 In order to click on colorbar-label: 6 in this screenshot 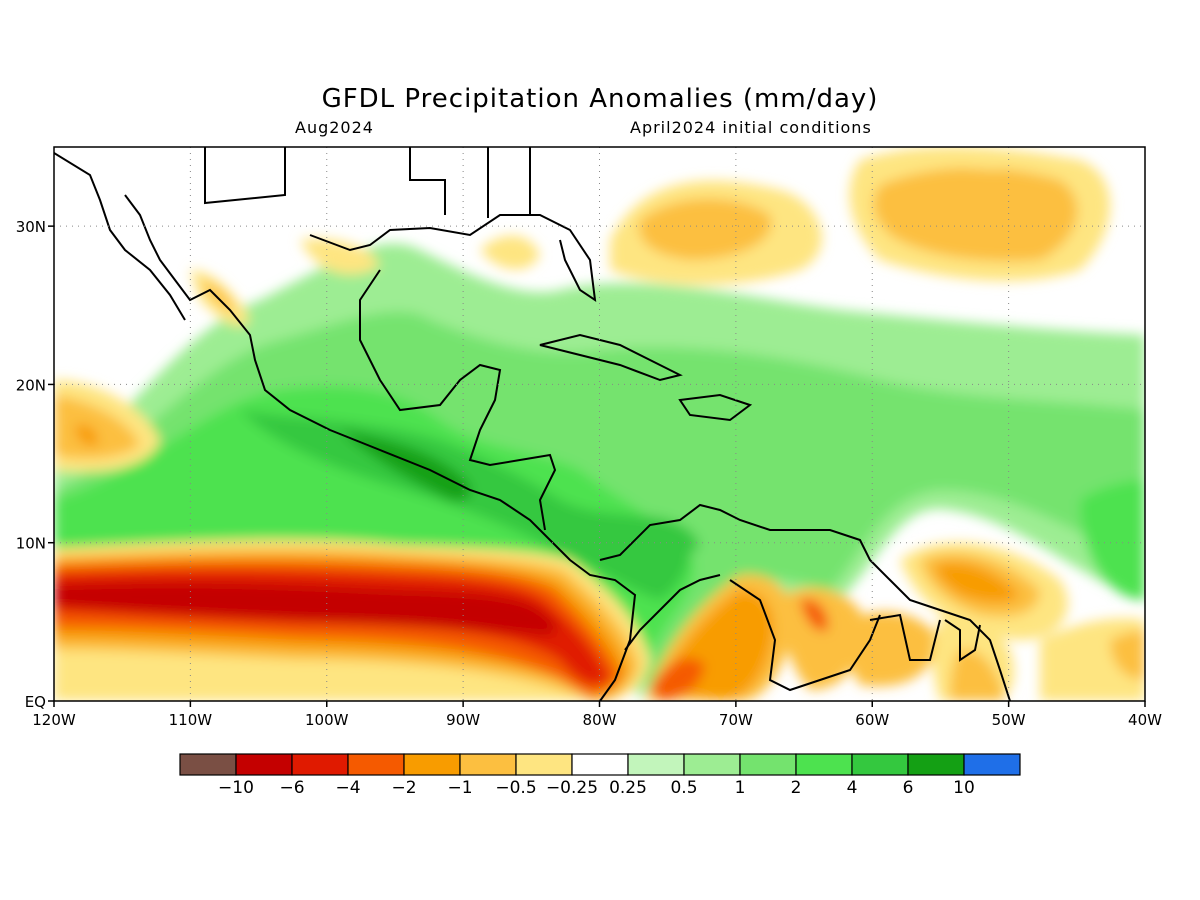, I will do `click(908, 788)`.